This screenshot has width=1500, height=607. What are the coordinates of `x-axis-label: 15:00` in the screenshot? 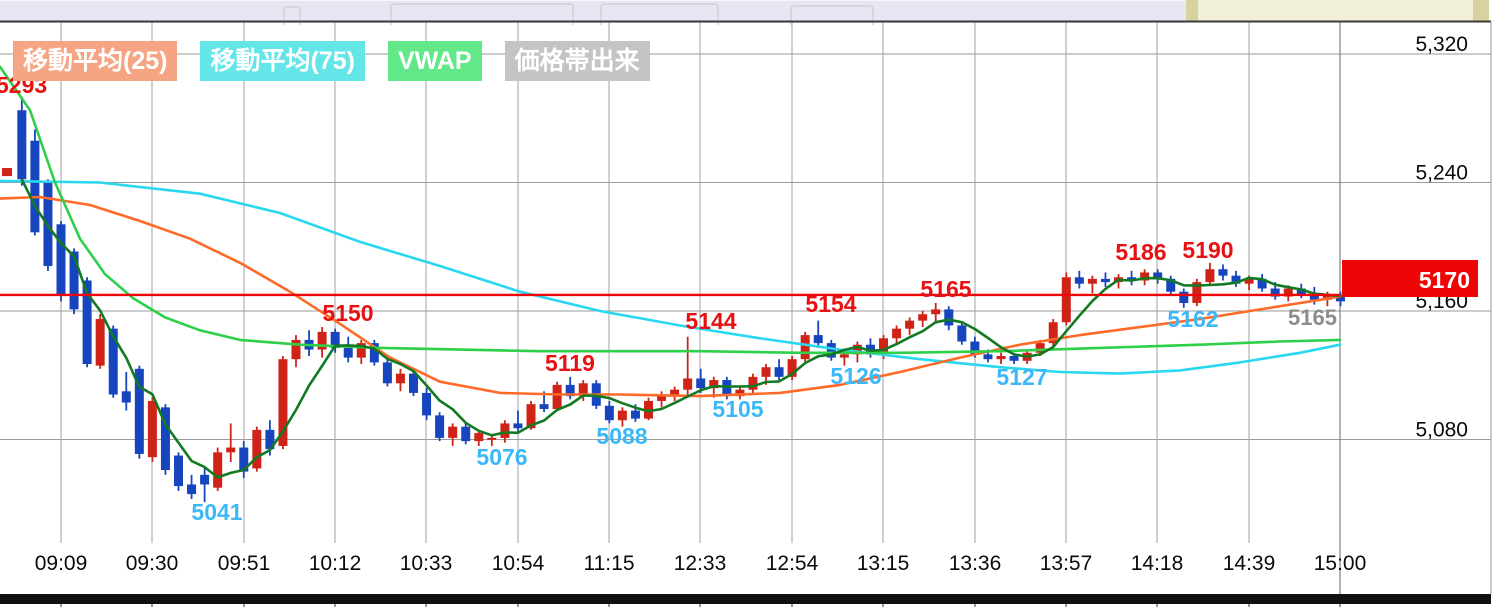 It's located at (1340, 563).